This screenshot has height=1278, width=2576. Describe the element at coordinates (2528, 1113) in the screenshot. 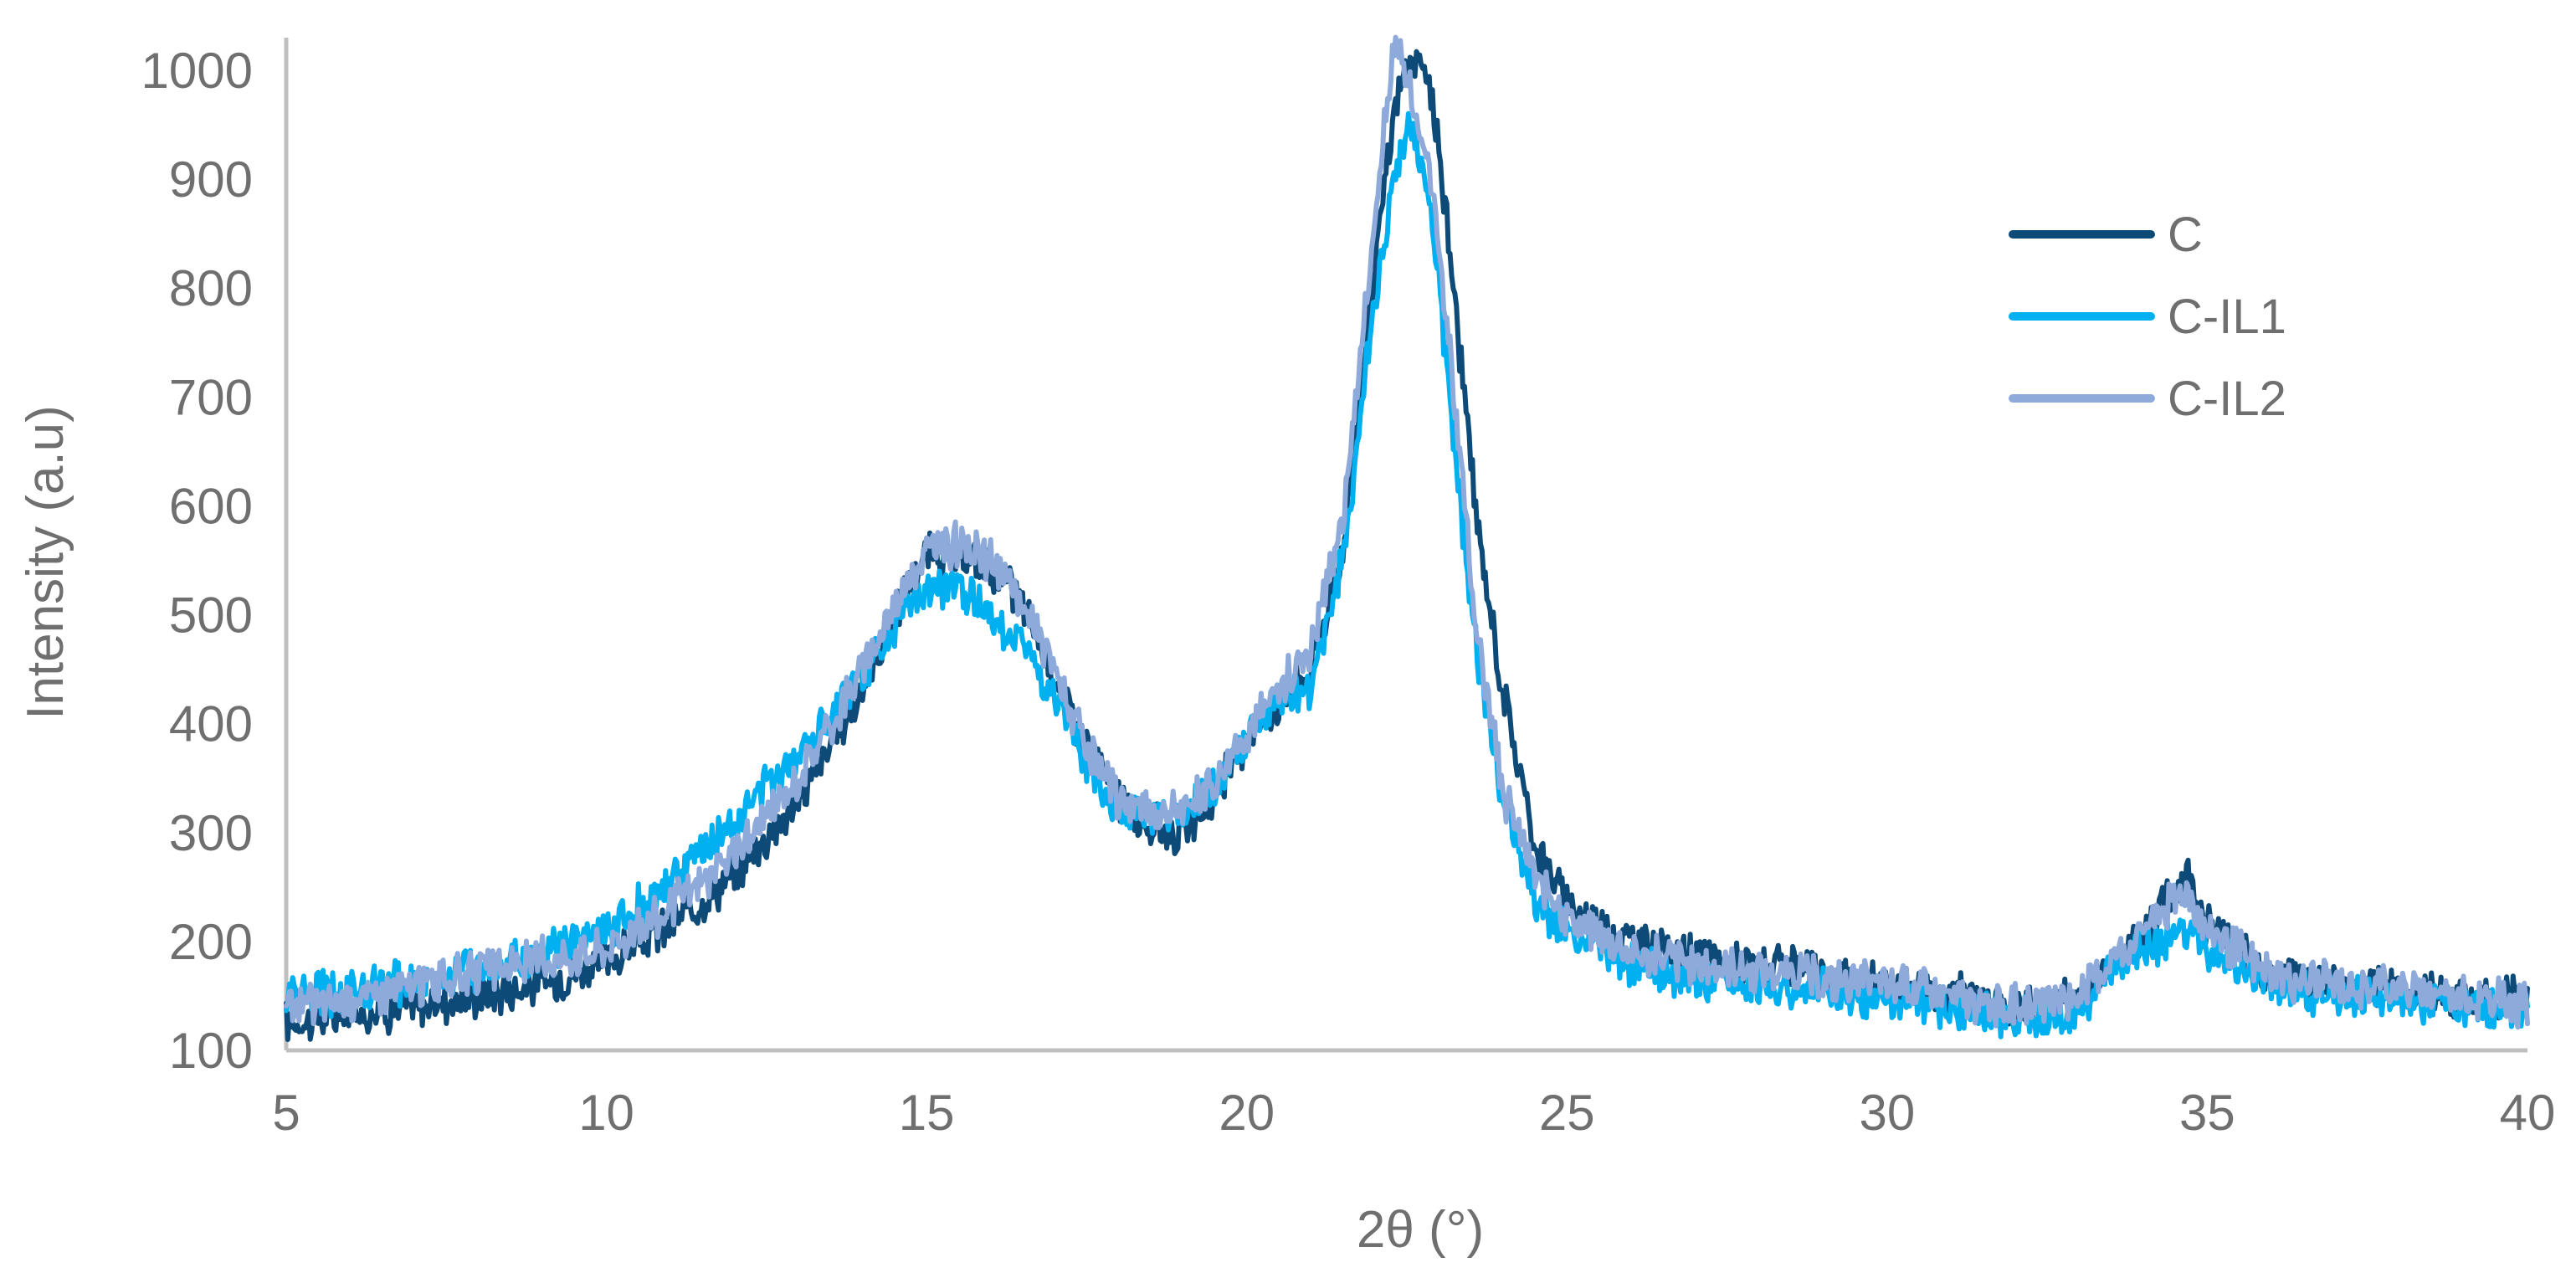

I see `x-tick-label: 40` at that location.